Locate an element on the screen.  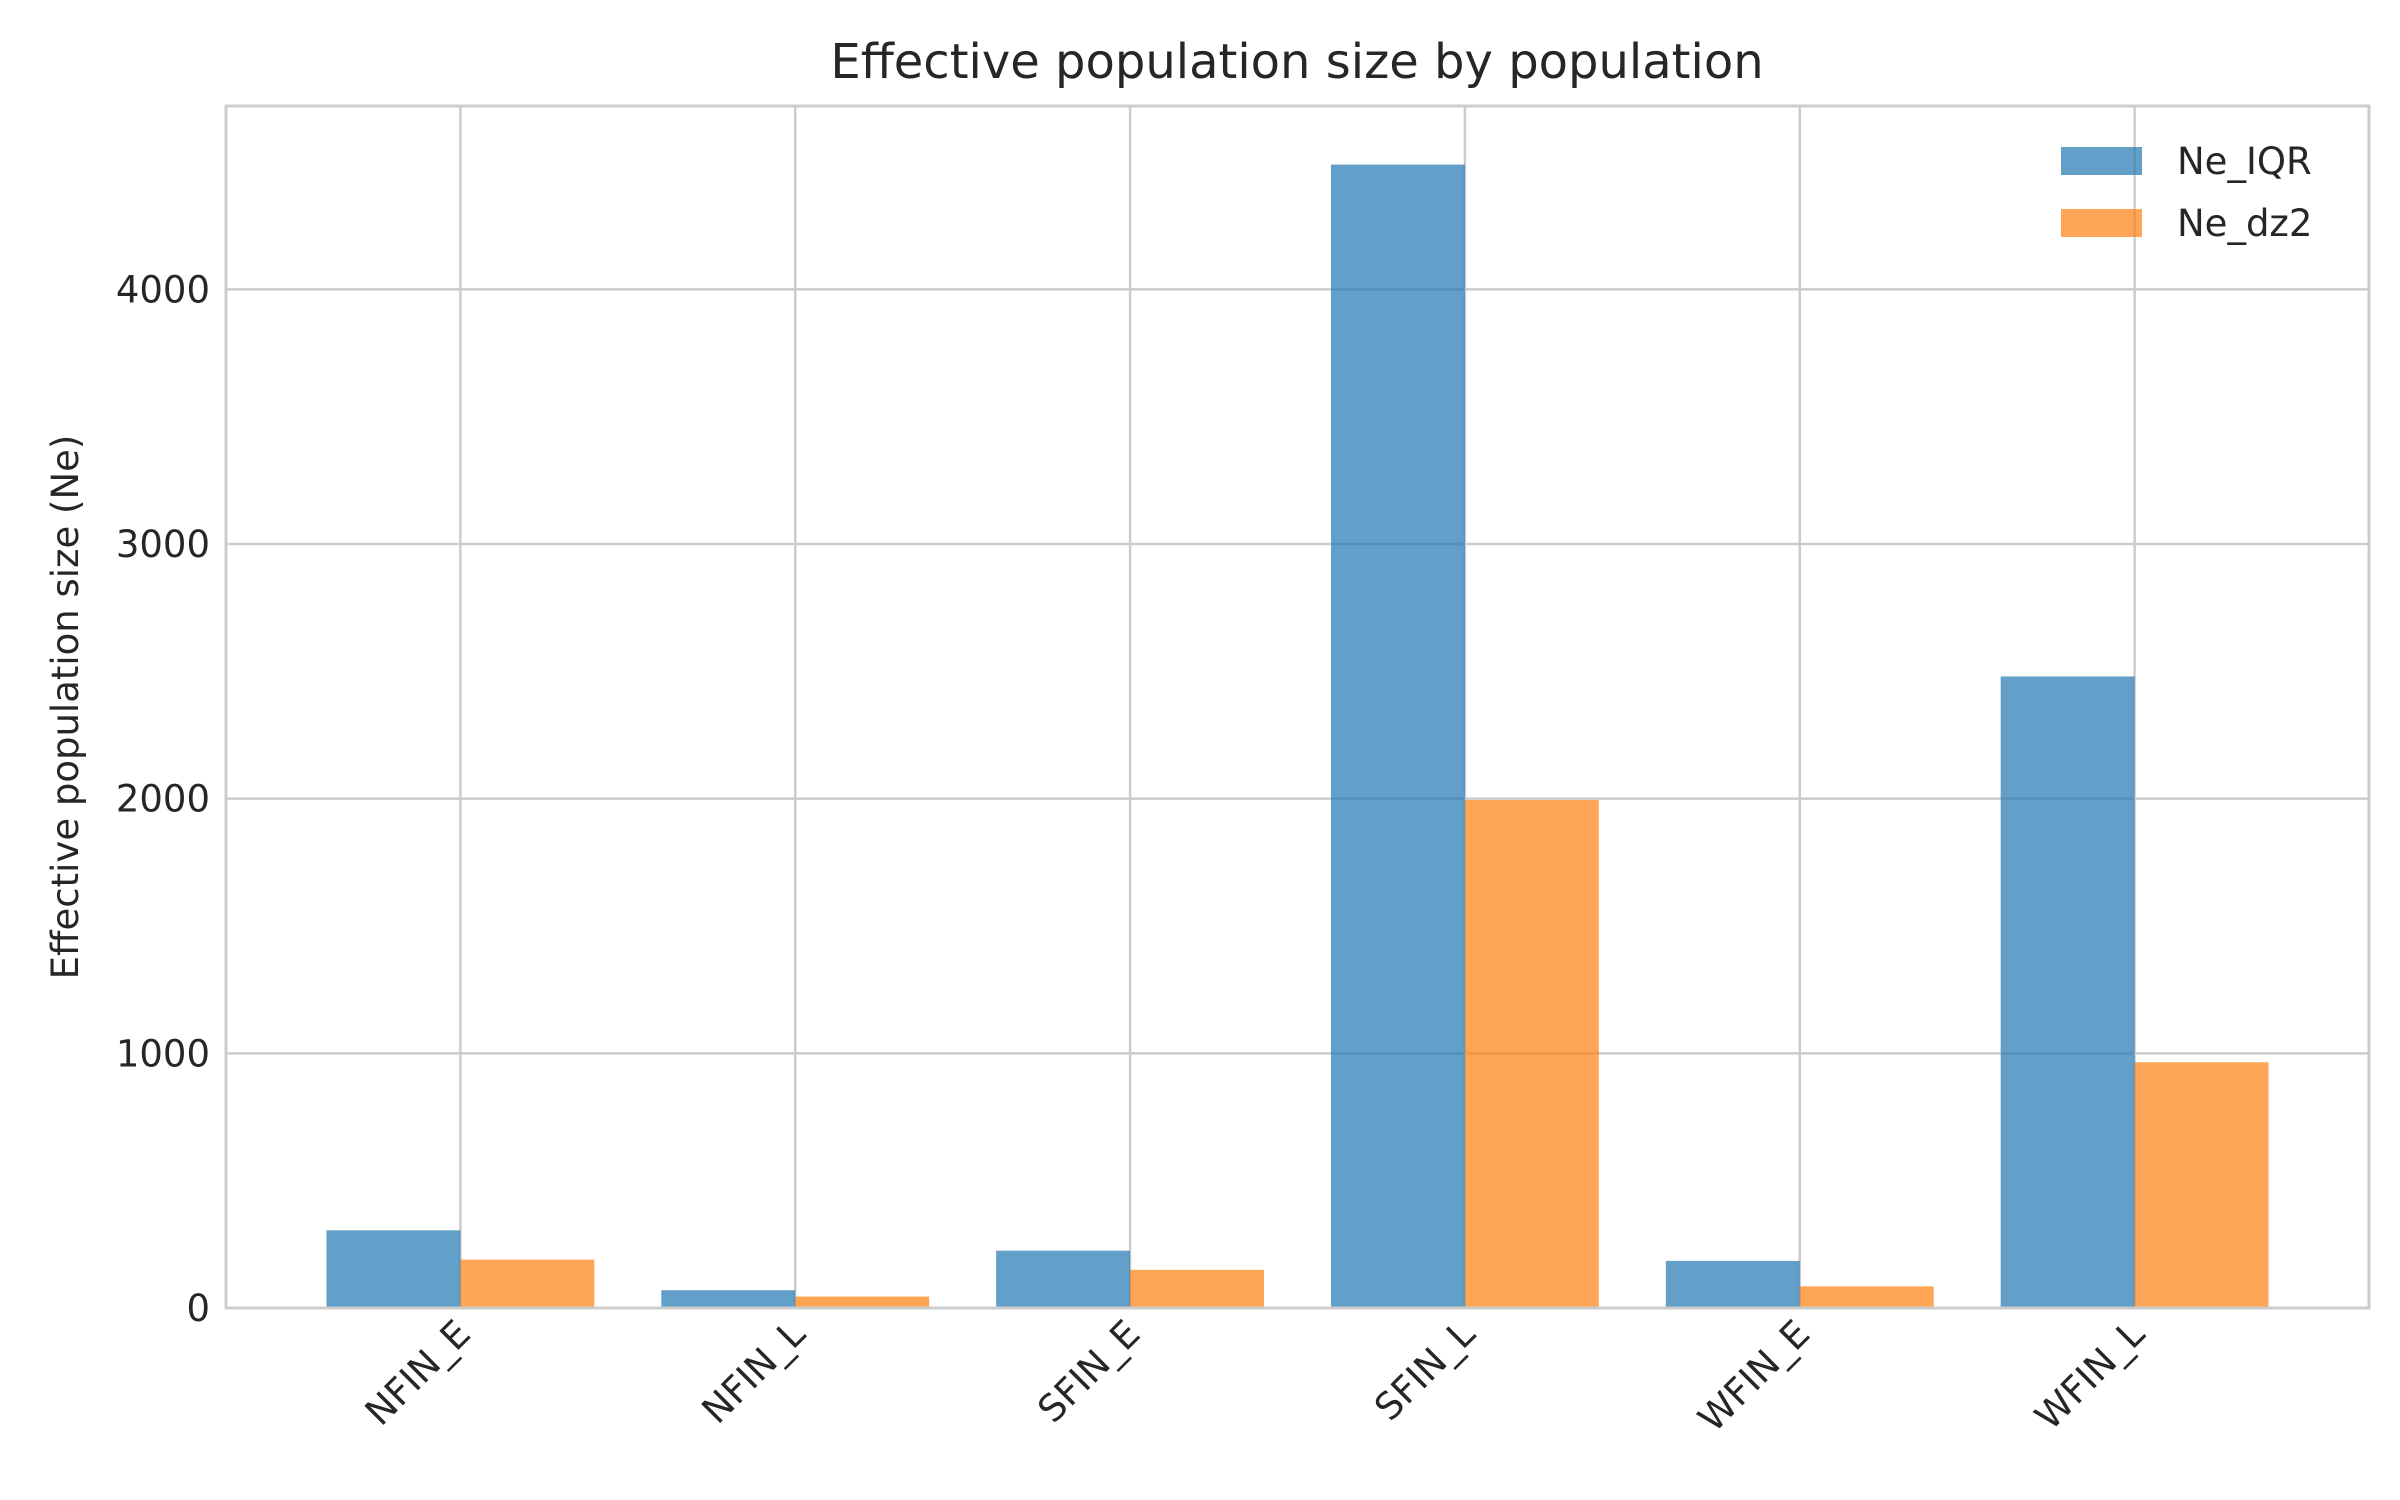
bar-Ne_IQR-WFIN_E is located at coordinates (1732, 1284).